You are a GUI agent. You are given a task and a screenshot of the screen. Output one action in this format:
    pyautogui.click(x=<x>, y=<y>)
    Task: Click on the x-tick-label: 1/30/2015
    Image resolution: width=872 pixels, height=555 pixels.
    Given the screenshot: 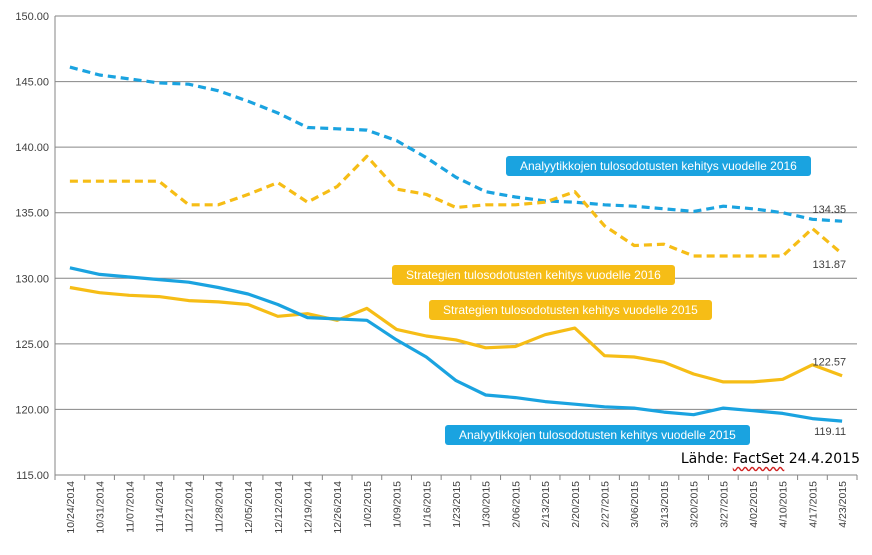 What is the action you would take?
    pyautogui.click(x=487, y=504)
    